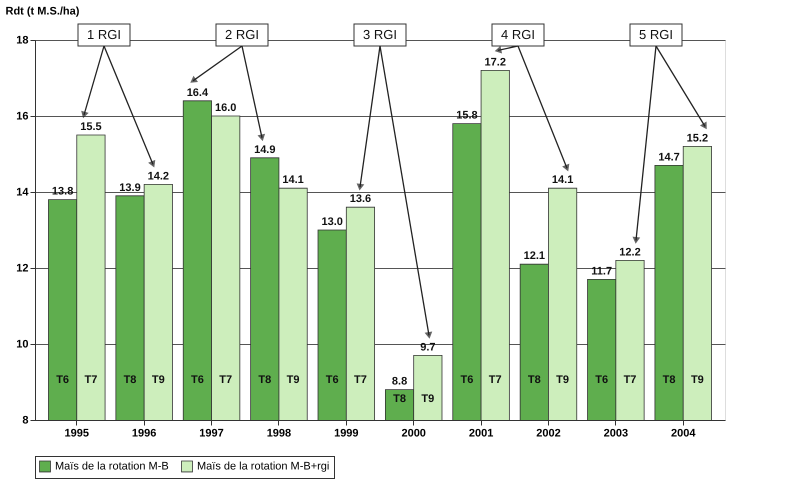  I want to click on y-tick-label: 12, so click(22, 268).